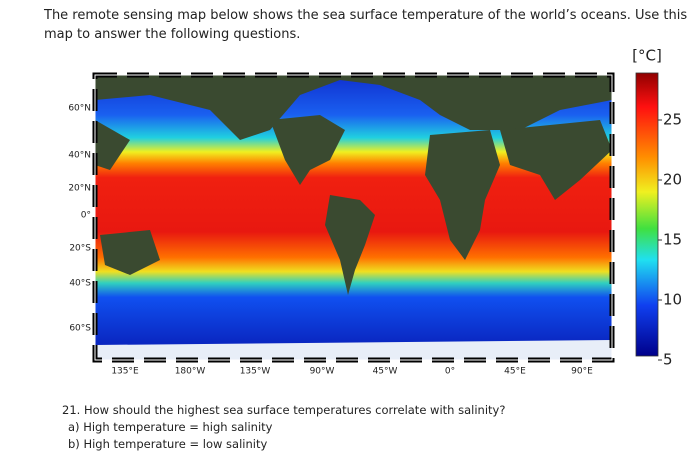 The image size is (700, 455). What do you see at coordinates (168, 444) in the screenshot?
I see `option: b) High temperature = low salinity` at bounding box center [168, 444].